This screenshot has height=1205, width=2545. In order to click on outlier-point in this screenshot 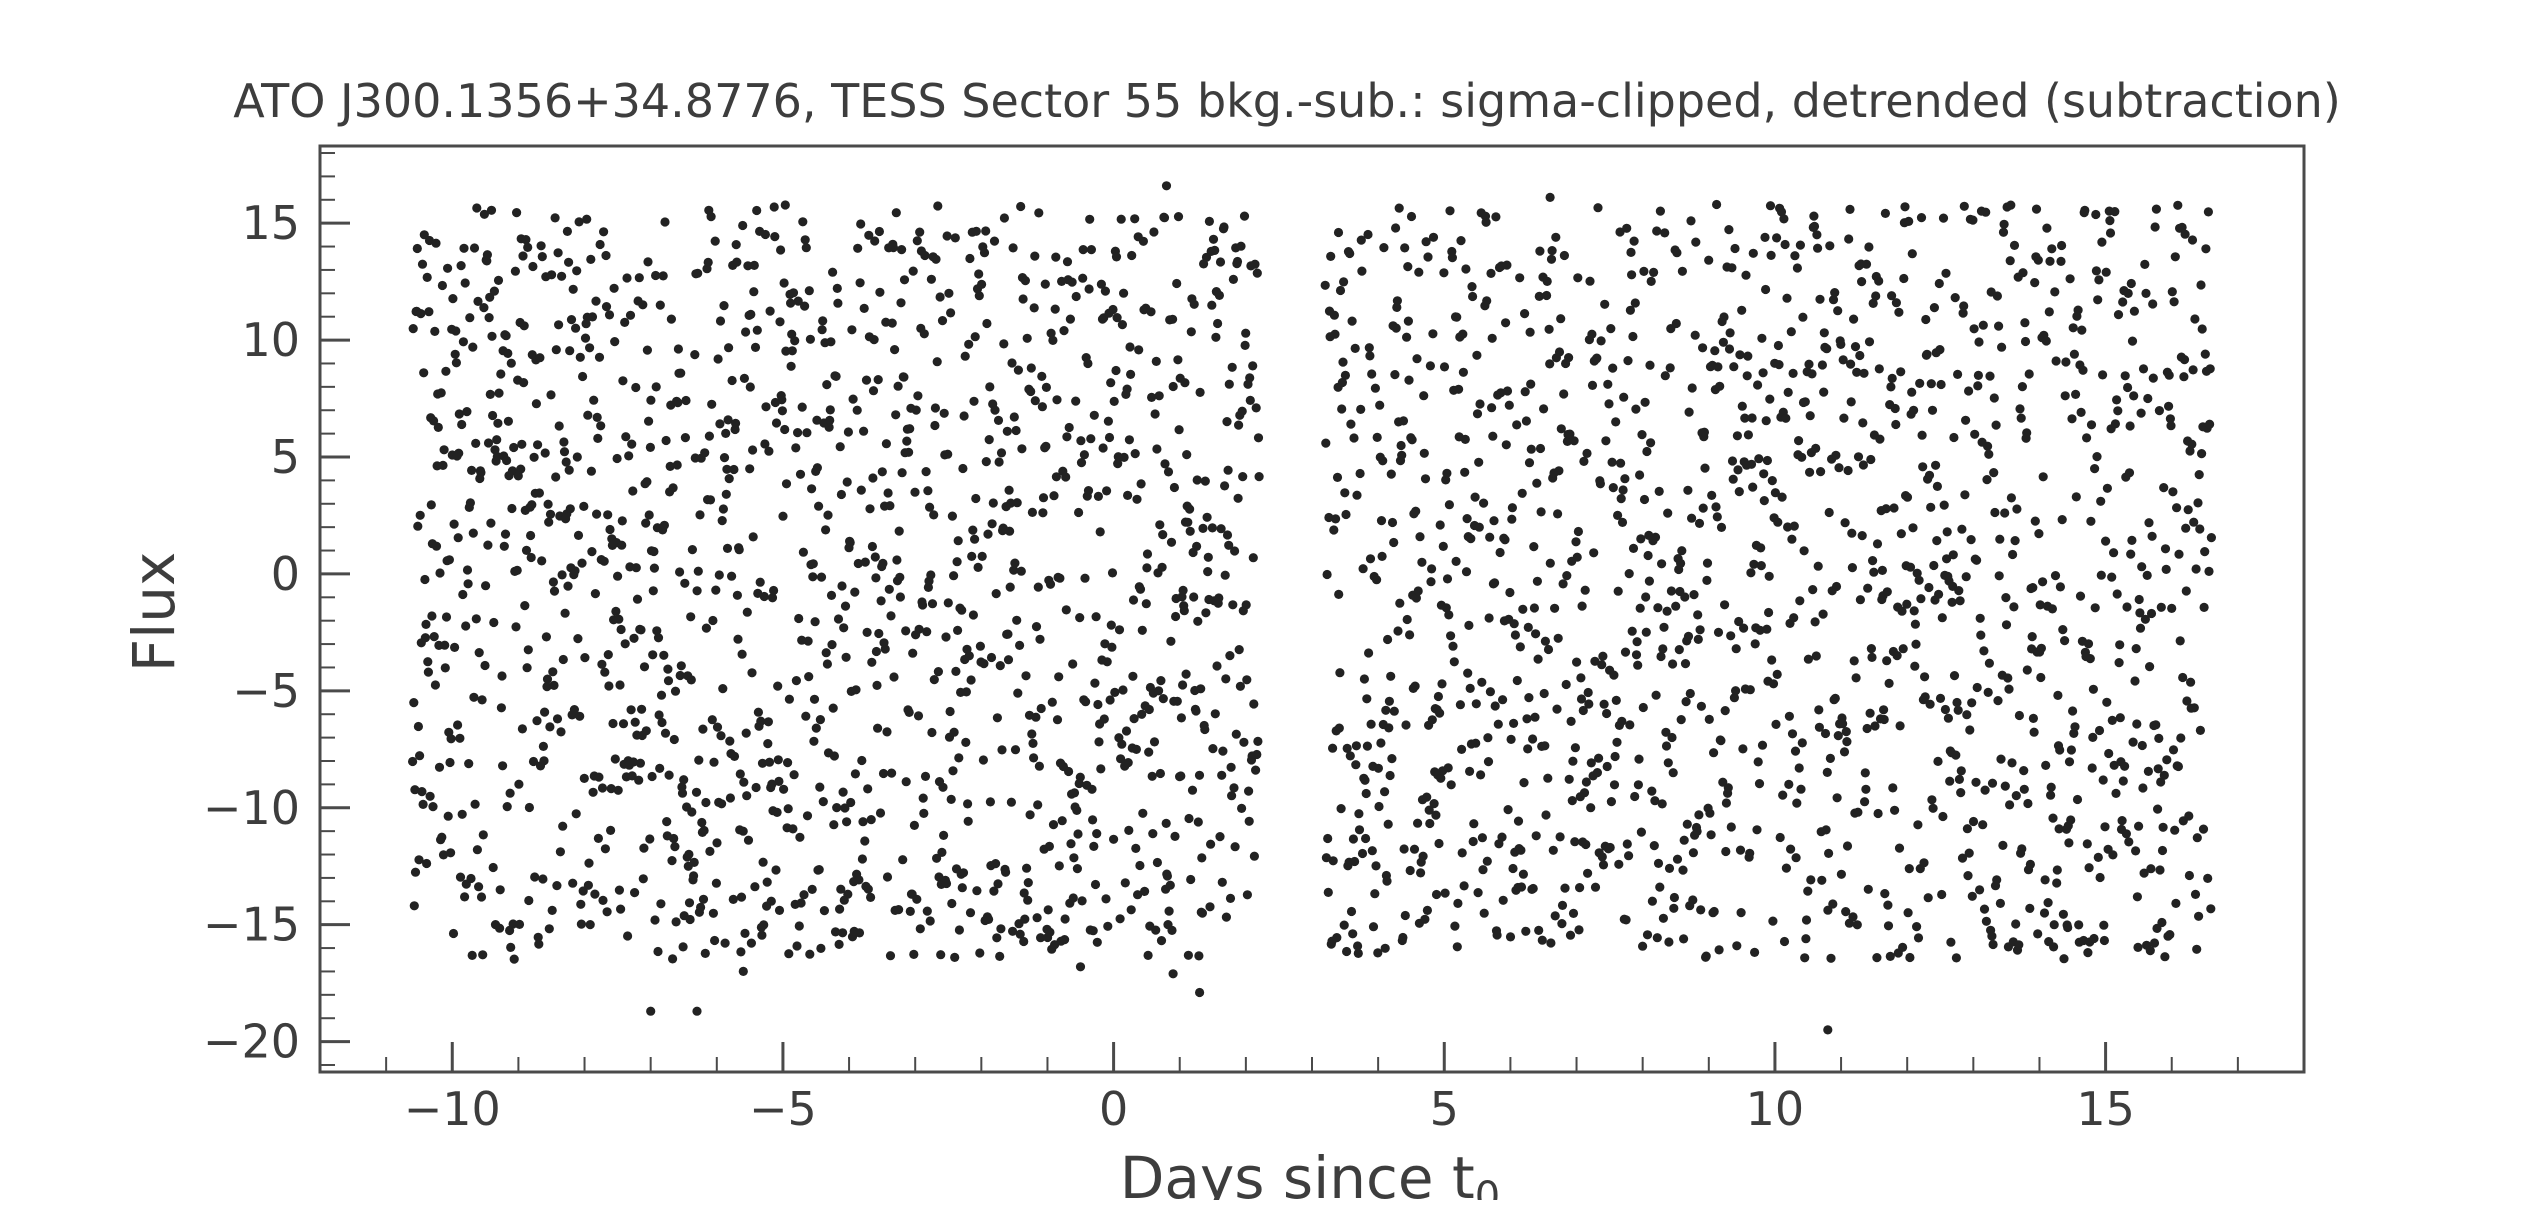, I will do `click(1550, 197)`.